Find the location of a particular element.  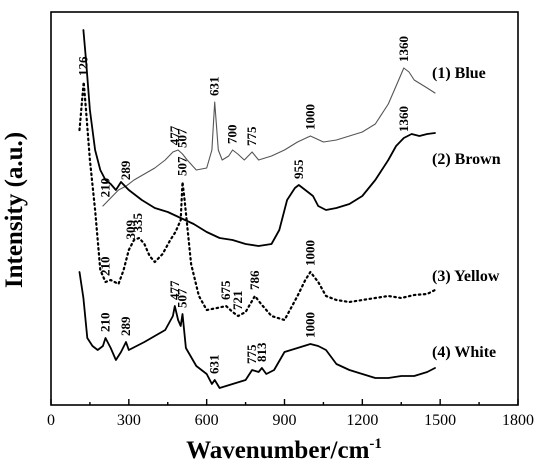

peak-label-3-5: 775 is located at coordinates (251, 354).